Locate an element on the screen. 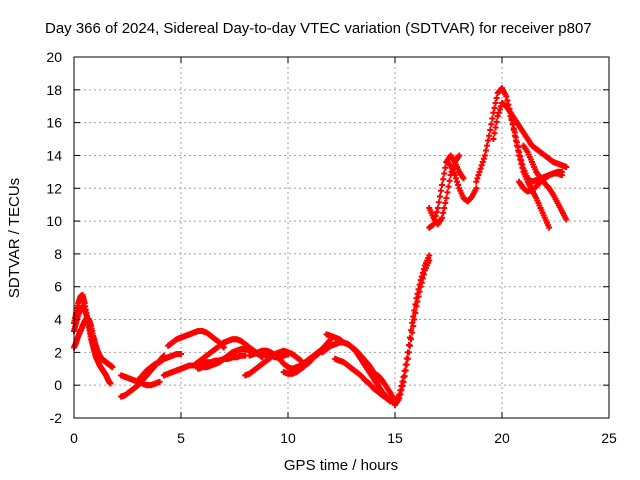  y-tick-label: 2 is located at coordinates (58, 352).